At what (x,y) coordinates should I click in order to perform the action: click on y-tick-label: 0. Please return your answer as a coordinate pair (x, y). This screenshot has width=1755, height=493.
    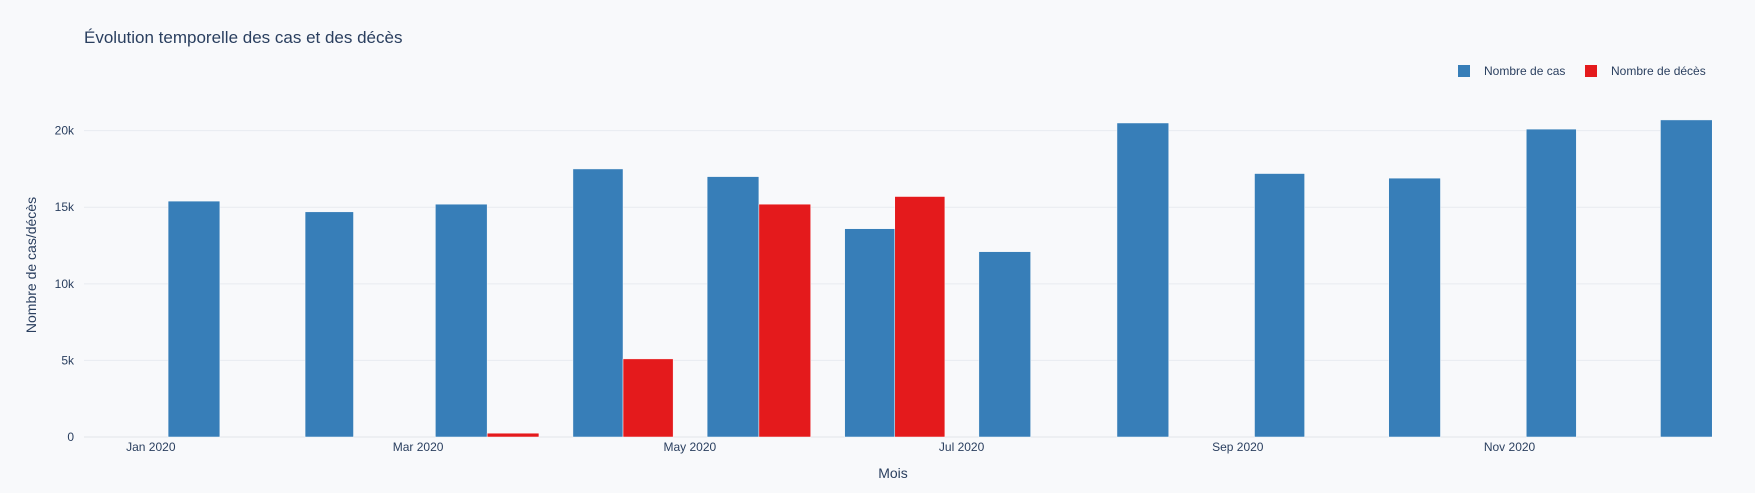
    Looking at the image, I should click on (70, 437).